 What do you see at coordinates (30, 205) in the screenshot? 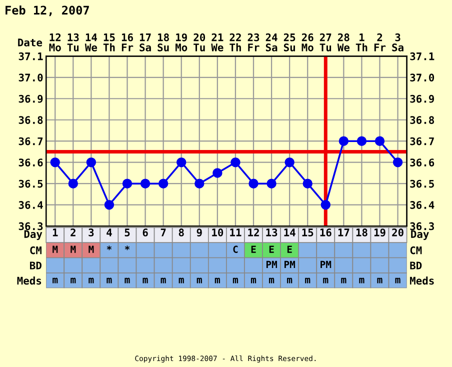
I see `y-tick-label: 36.4` at bounding box center [30, 205].